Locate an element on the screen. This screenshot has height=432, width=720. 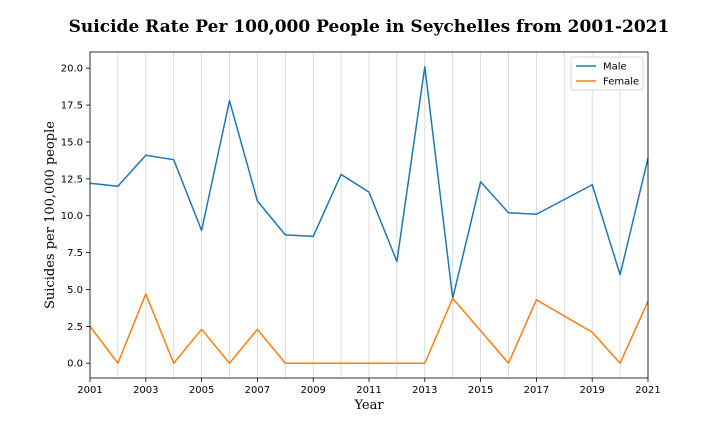
y-axis-ticks: 0.0 2.5 5.0 7.5 10.0 12.5 15.0 17.5 20.0 is located at coordinates (75, 217).